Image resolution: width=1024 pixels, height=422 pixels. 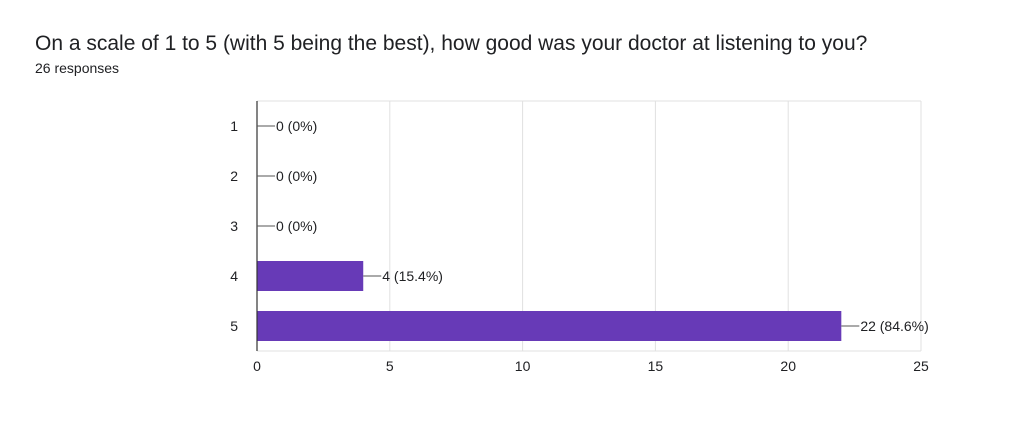 What do you see at coordinates (788, 366) in the screenshot?
I see `x-tick-label: 20` at bounding box center [788, 366].